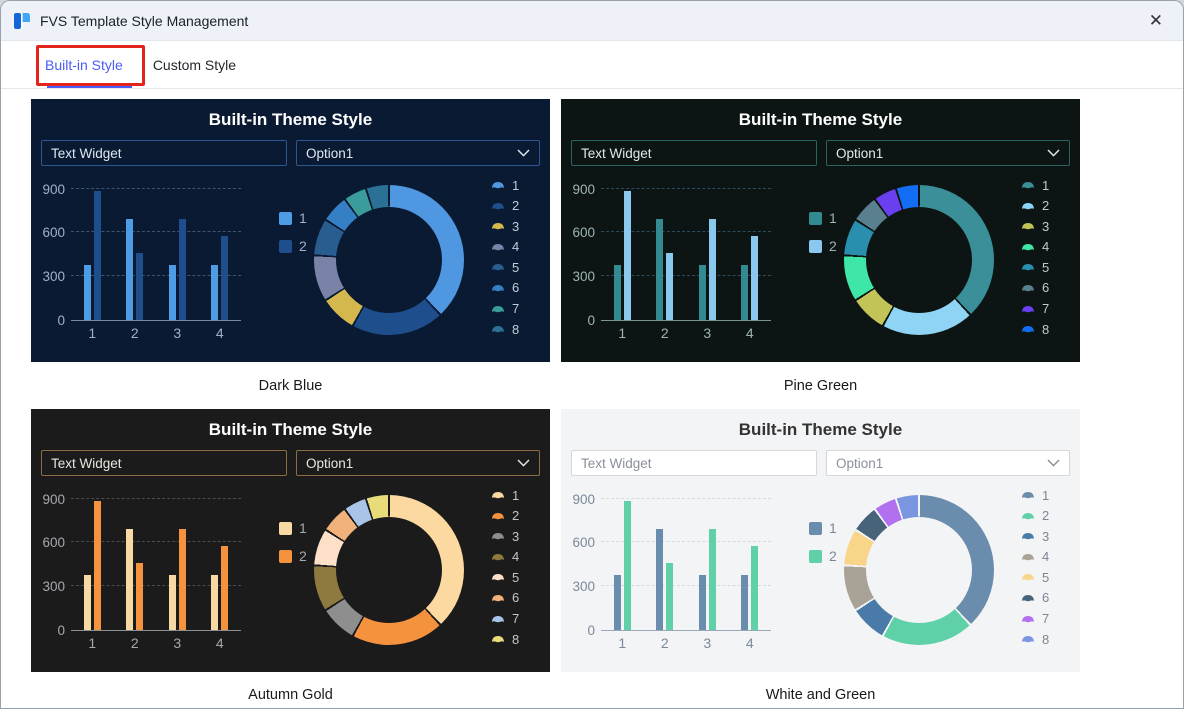 This screenshot has width=1184, height=709. What do you see at coordinates (820, 429) in the screenshot?
I see `card-title: Built-in Theme Style` at bounding box center [820, 429].